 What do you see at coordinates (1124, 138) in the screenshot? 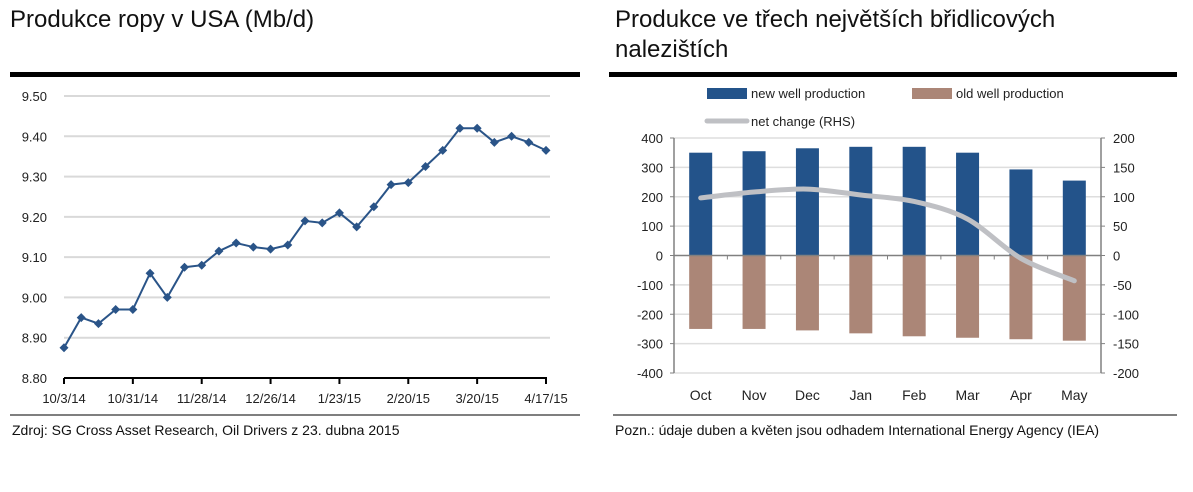
I see `y2-tick-label: 200` at bounding box center [1124, 138].